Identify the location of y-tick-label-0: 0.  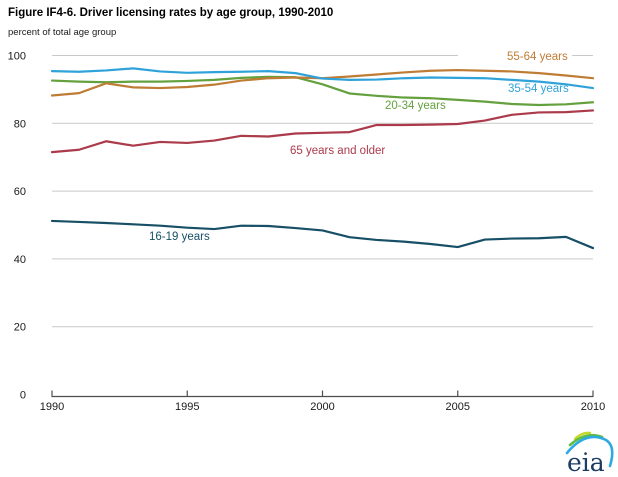
(23, 396).